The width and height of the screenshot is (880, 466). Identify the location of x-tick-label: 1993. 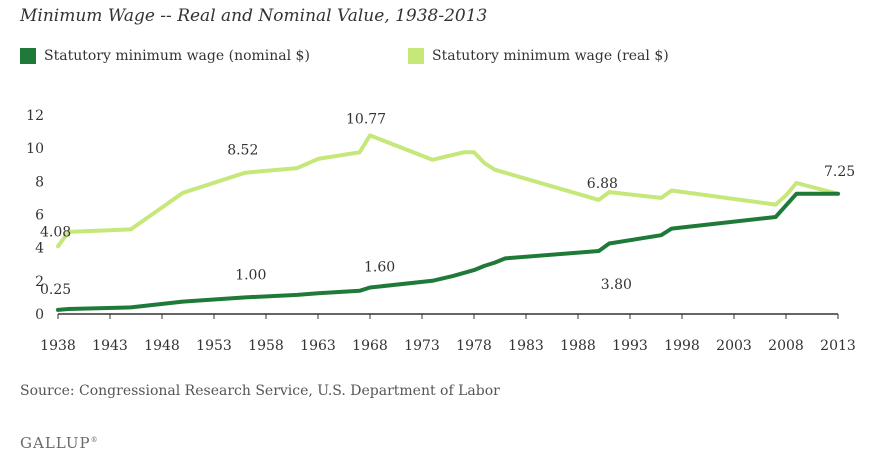
(630, 346).